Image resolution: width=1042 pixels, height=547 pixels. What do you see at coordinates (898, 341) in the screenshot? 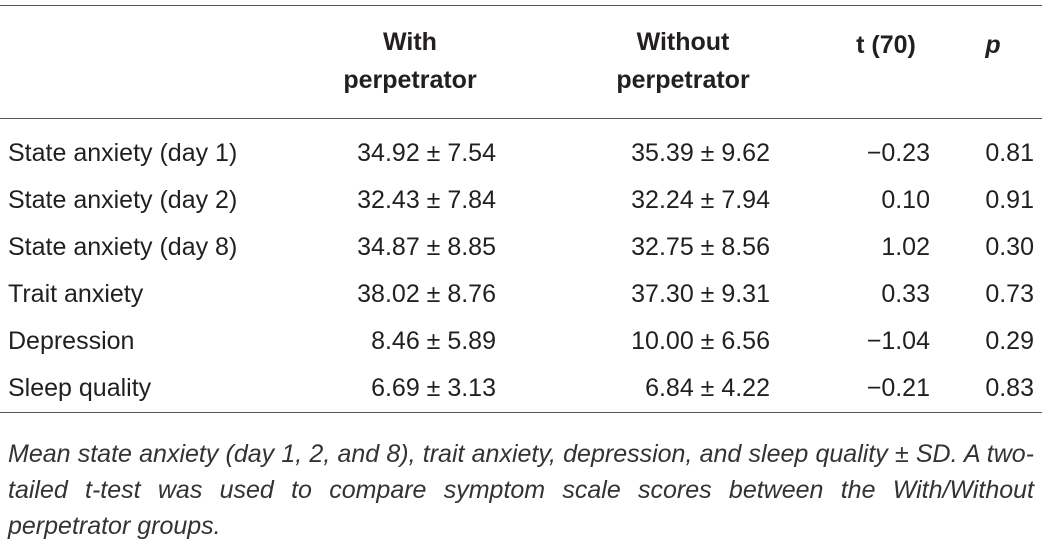
I see `cell-value: −1.04` at bounding box center [898, 341].